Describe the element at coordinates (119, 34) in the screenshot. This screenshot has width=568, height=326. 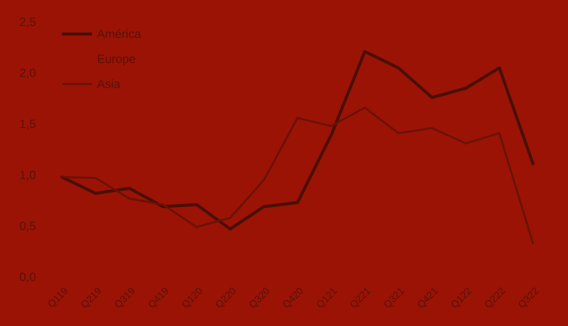
I see `legend-label: América` at that location.